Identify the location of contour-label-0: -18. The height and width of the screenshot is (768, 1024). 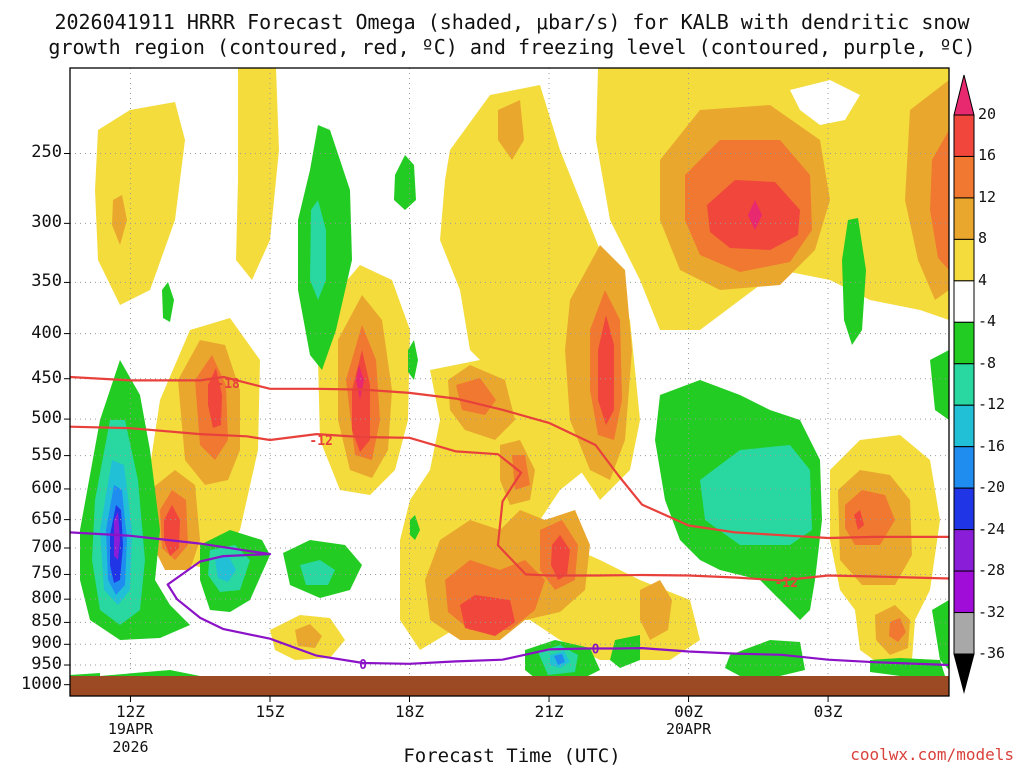
(228, 384).